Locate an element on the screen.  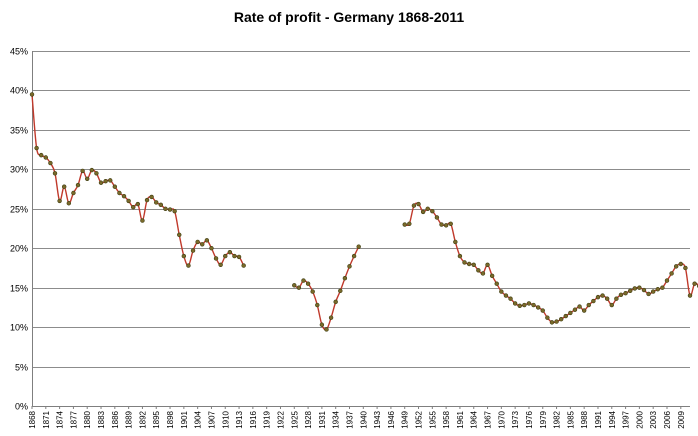
x-tick-label: 1988 is located at coordinates (584, 419).